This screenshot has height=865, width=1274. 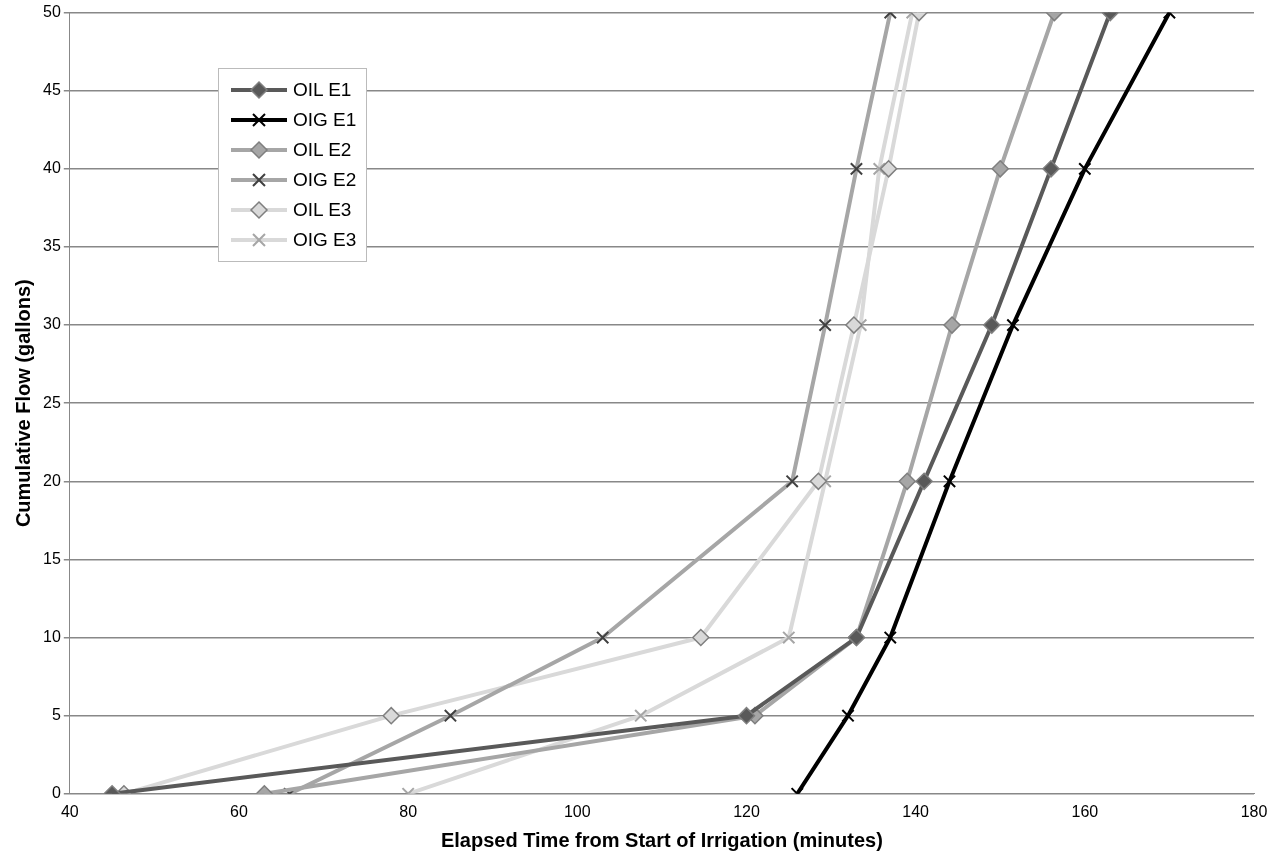 I want to click on y-tick-label: 20, so click(x=52, y=480).